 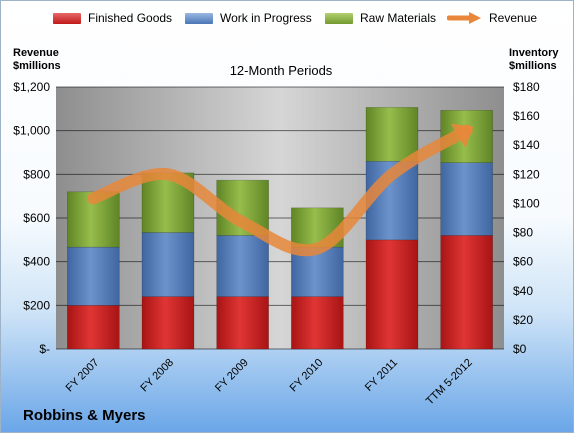 What do you see at coordinates (36, 53) in the screenshot?
I see `left-axis-title-line-1: Revenue` at bounding box center [36, 53].